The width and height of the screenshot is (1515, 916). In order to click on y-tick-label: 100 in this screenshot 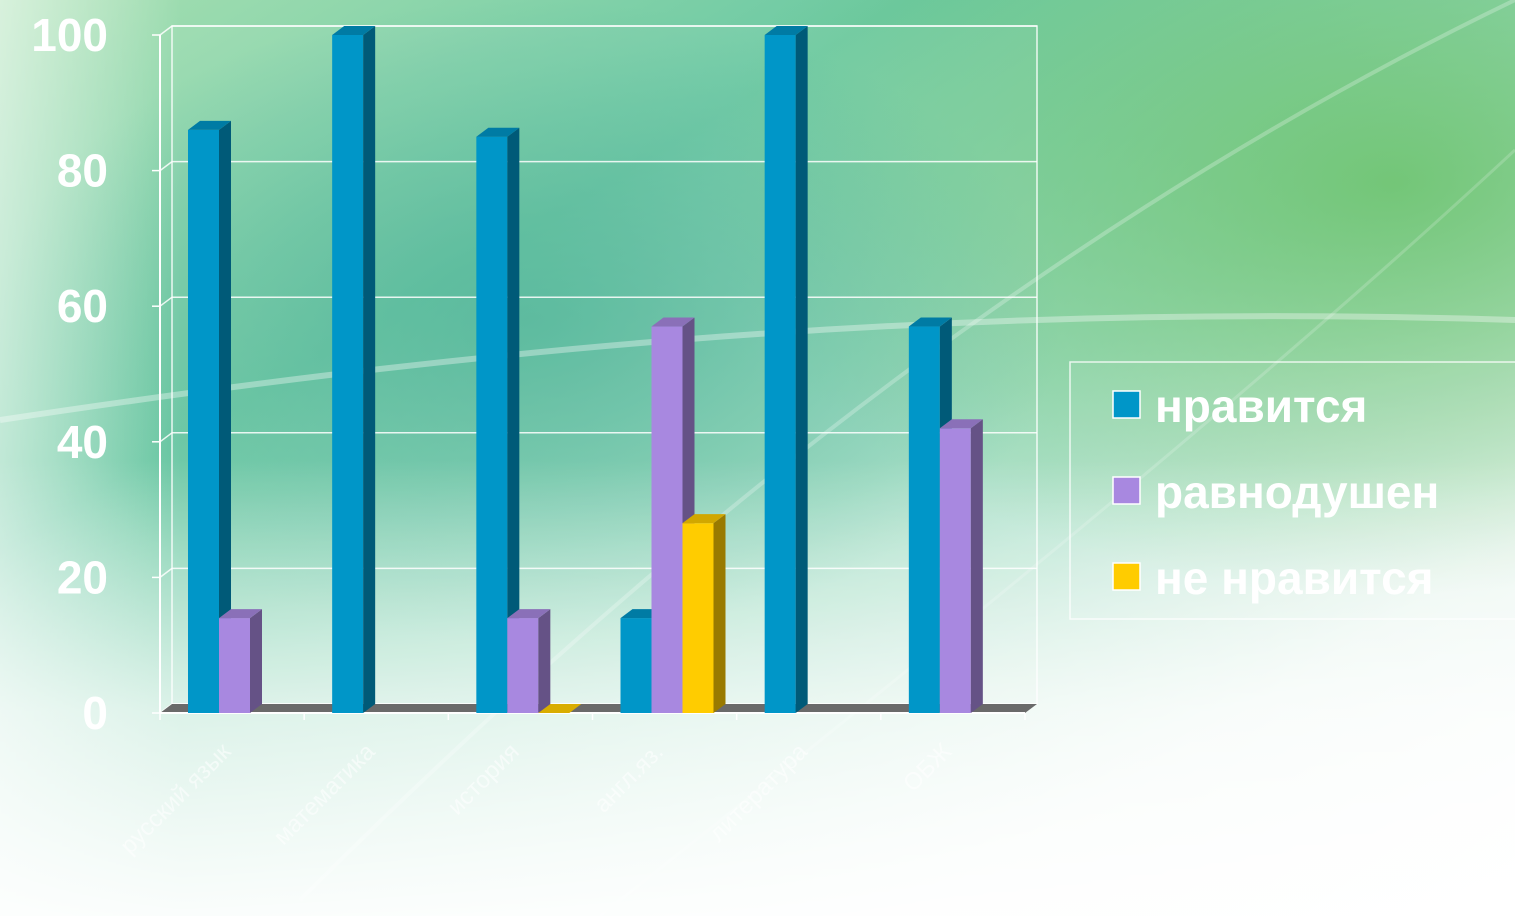, I will do `click(69, 35)`.